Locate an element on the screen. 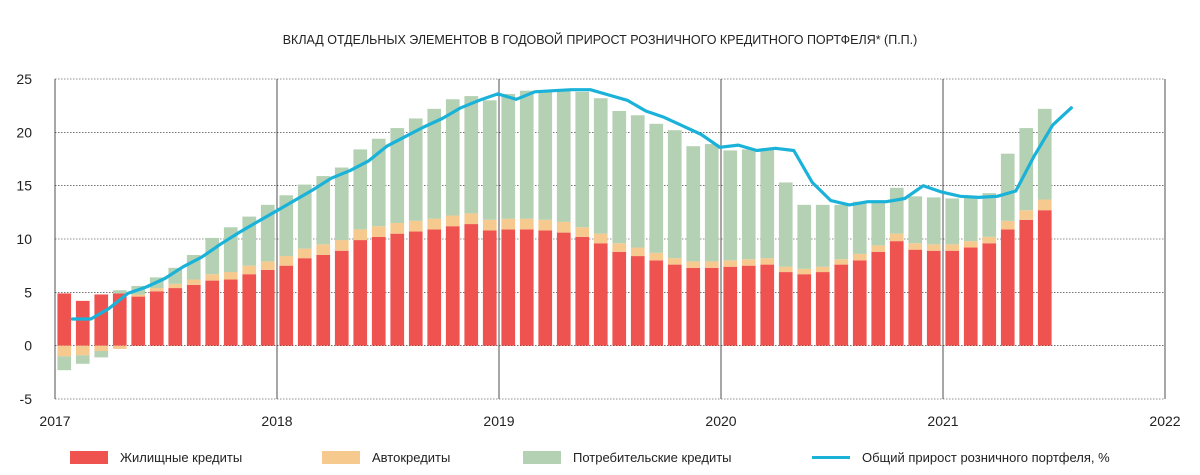 This screenshot has height=475, width=1200. x-tick-label: 2019 is located at coordinates (498, 421).